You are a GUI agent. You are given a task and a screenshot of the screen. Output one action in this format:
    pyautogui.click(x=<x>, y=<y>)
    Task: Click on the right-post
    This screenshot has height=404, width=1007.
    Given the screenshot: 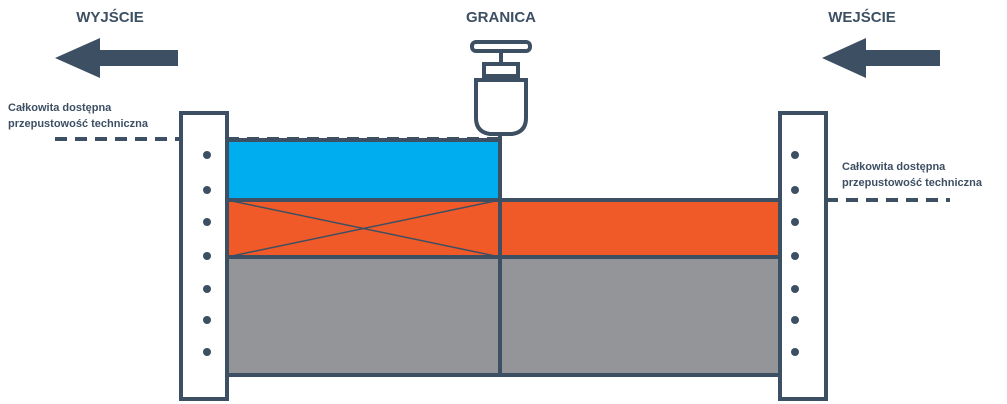 What is the action you would take?
    pyautogui.click(x=803, y=256)
    